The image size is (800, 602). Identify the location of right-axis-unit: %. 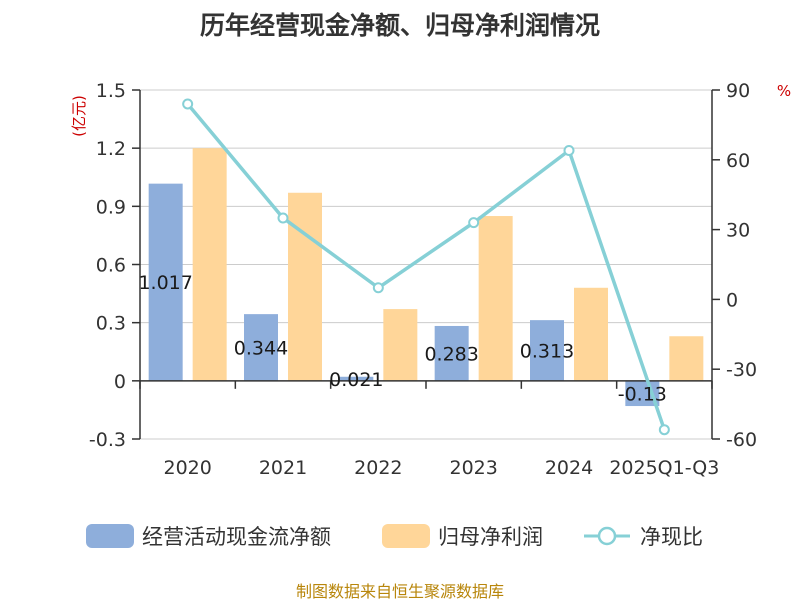
(784, 91).